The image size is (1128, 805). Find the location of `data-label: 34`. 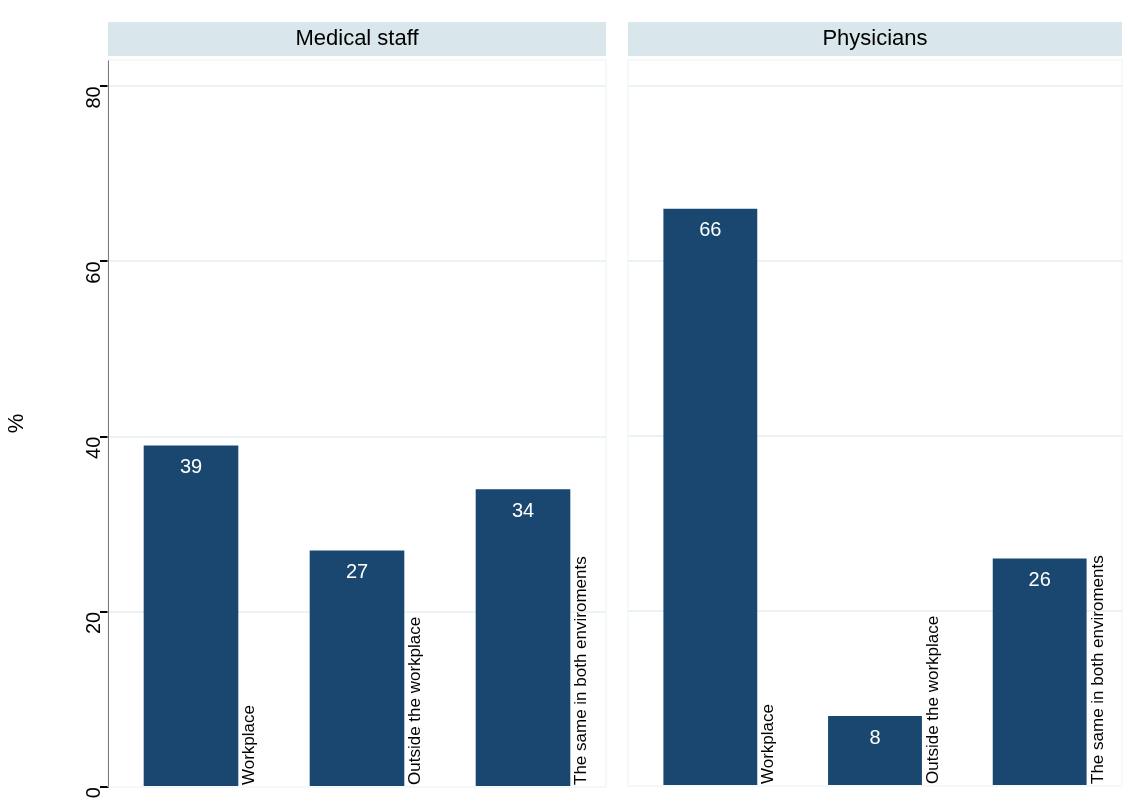

data-label: 34 is located at coordinates (523, 509).